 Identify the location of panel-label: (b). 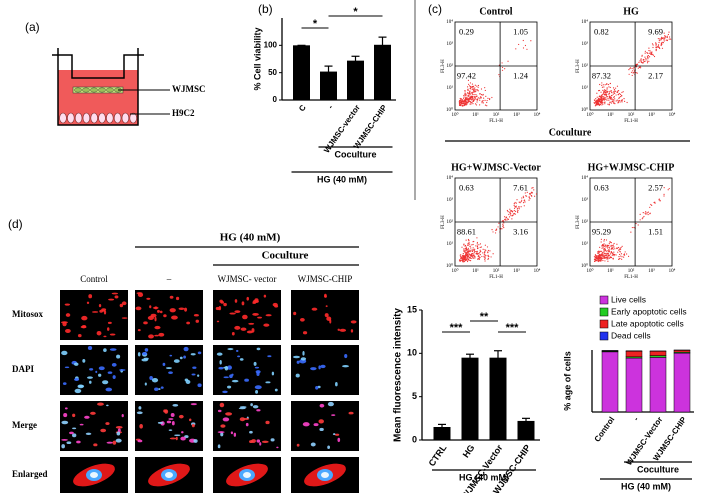
(265, 9).